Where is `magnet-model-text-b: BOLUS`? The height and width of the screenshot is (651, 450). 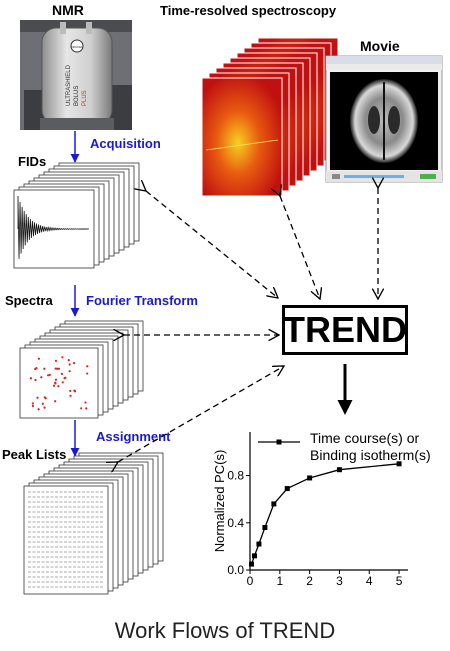
magnet-model-text-b: BOLUS is located at coordinates (77, 96).